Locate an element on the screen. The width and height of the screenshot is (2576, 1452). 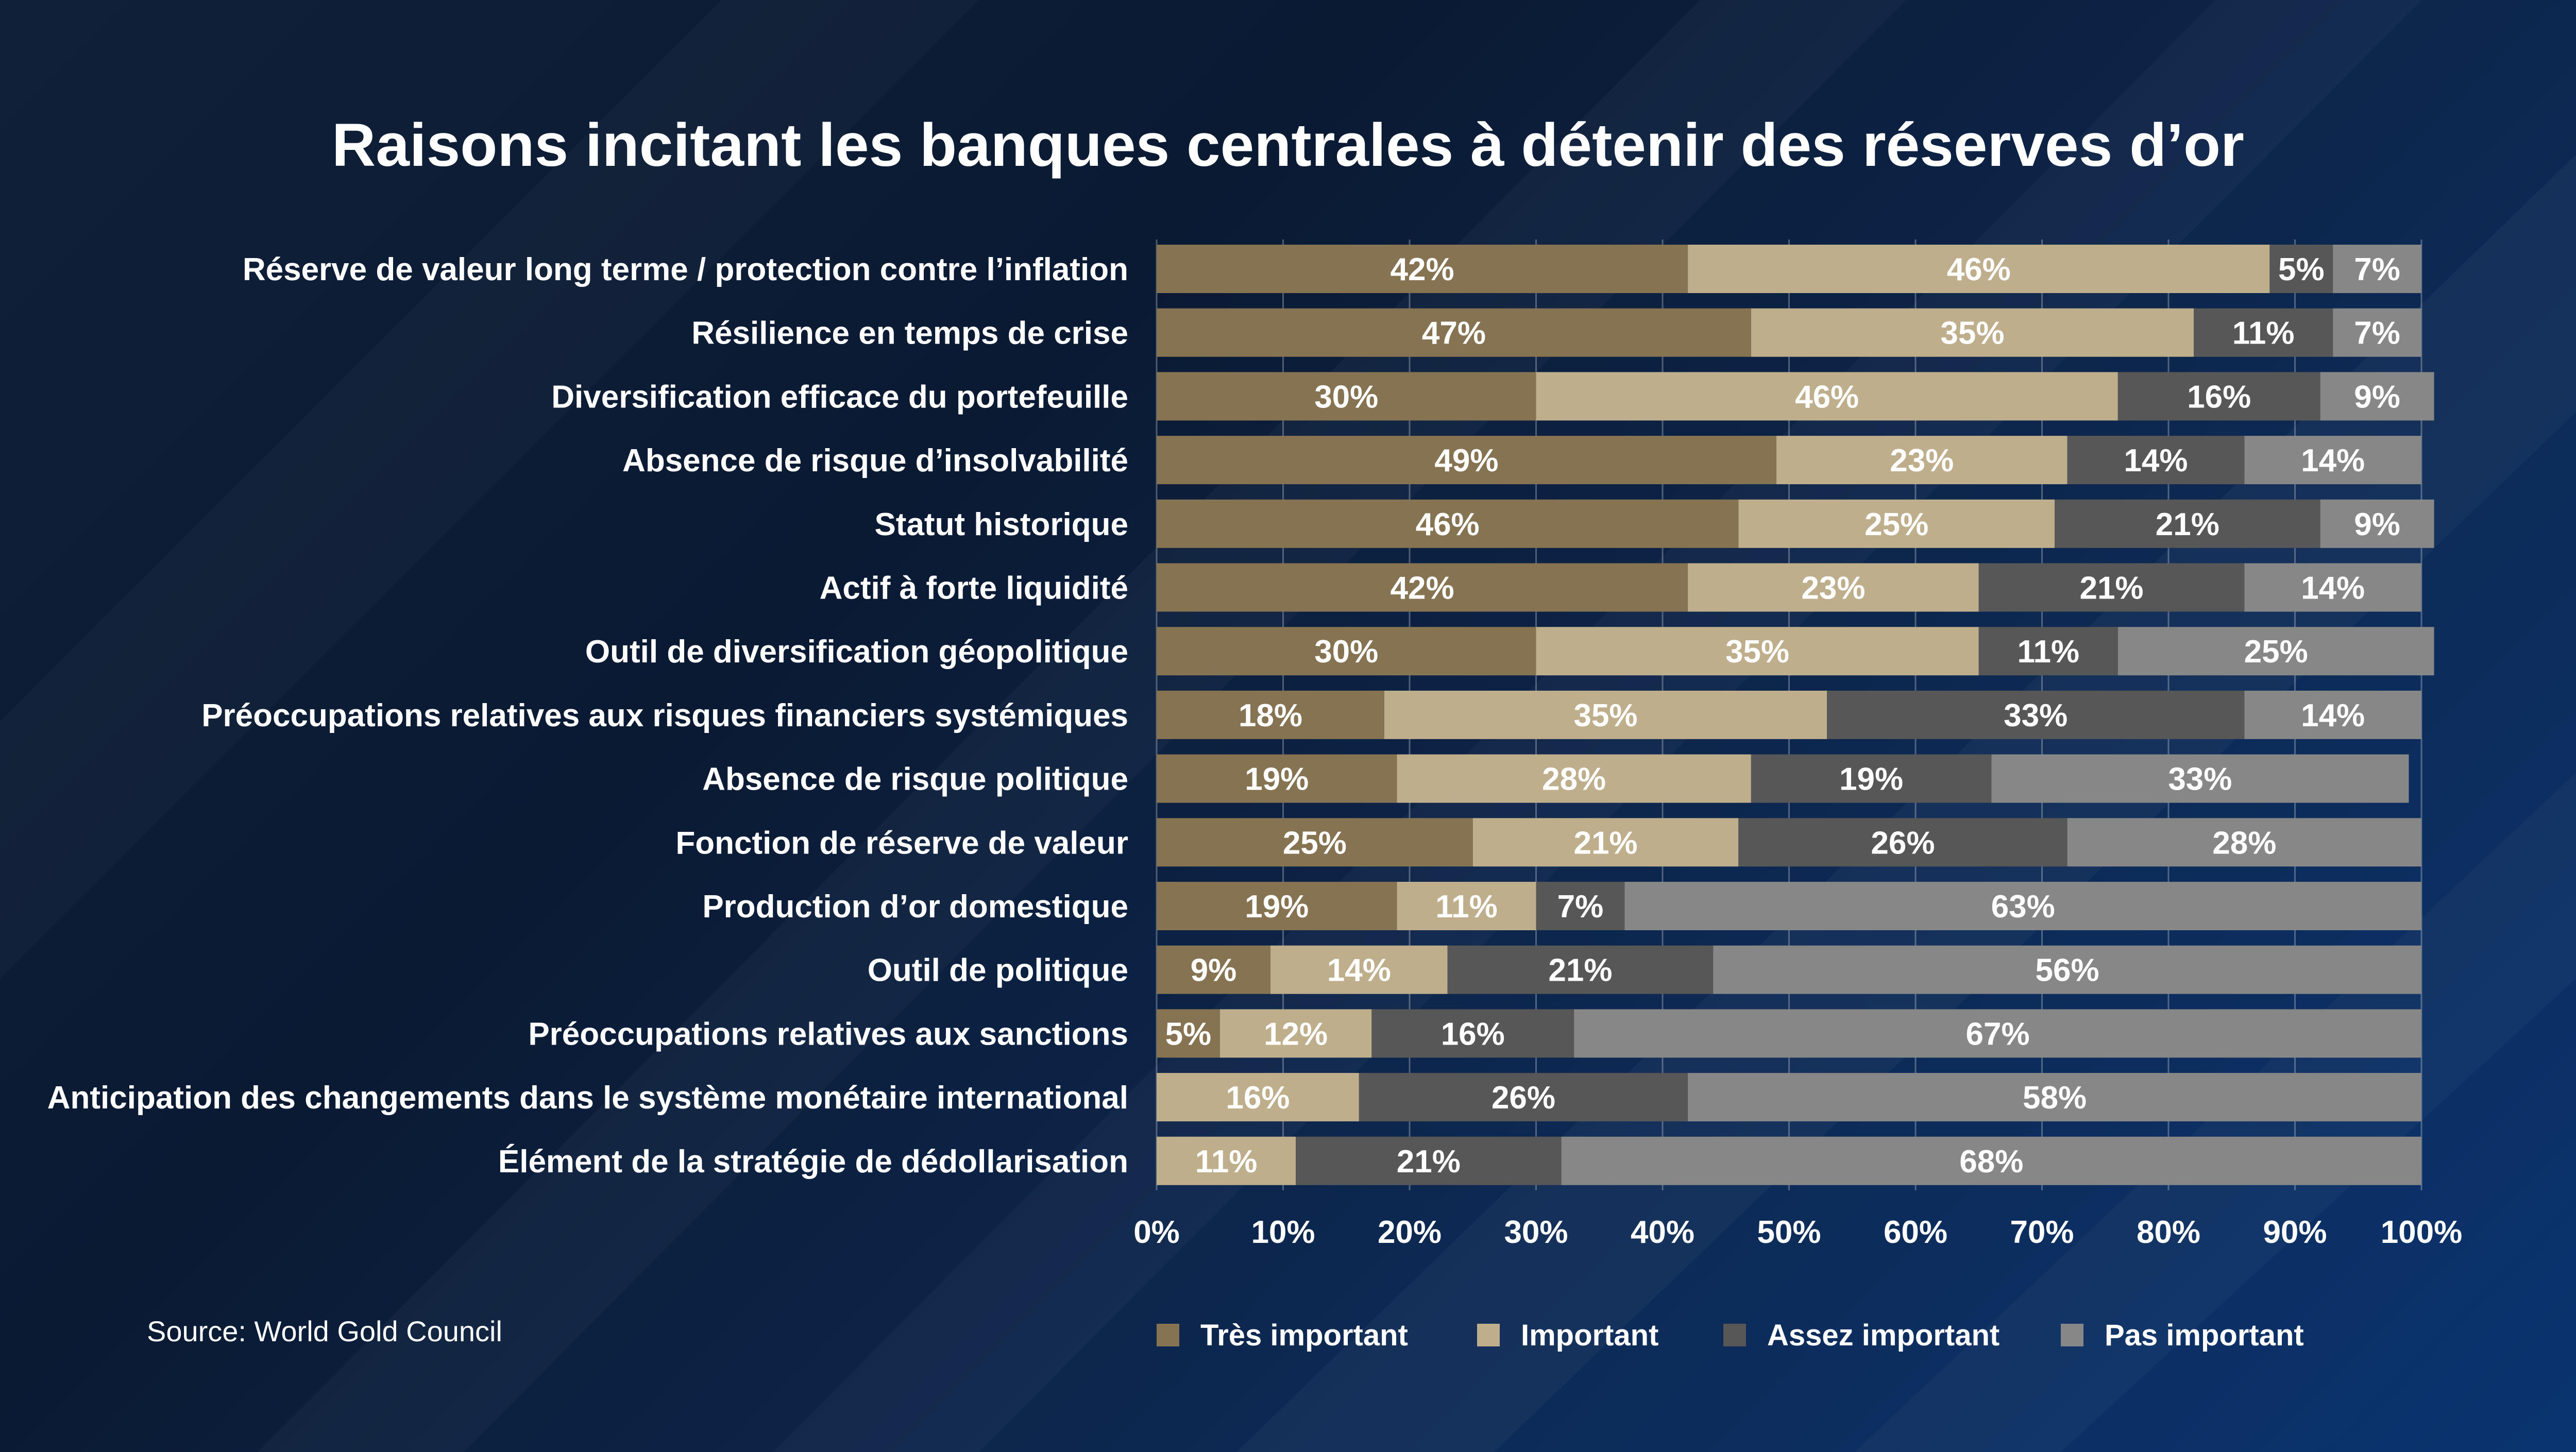
data-label: 42% is located at coordinates (1422, 589).